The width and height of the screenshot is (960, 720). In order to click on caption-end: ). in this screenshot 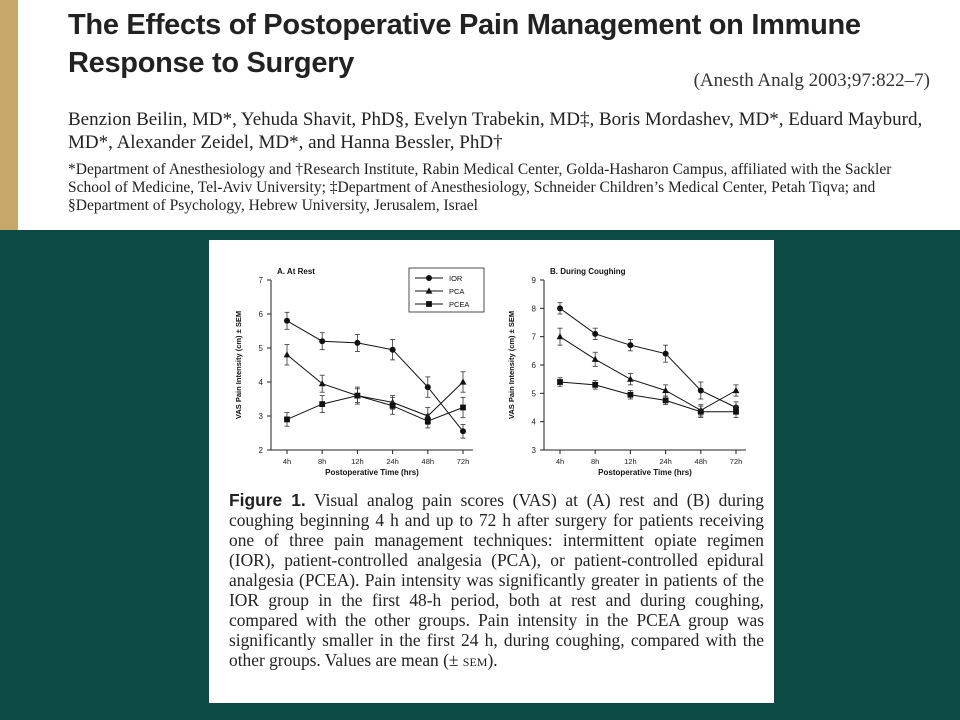, I will do `click(492, 660)`.